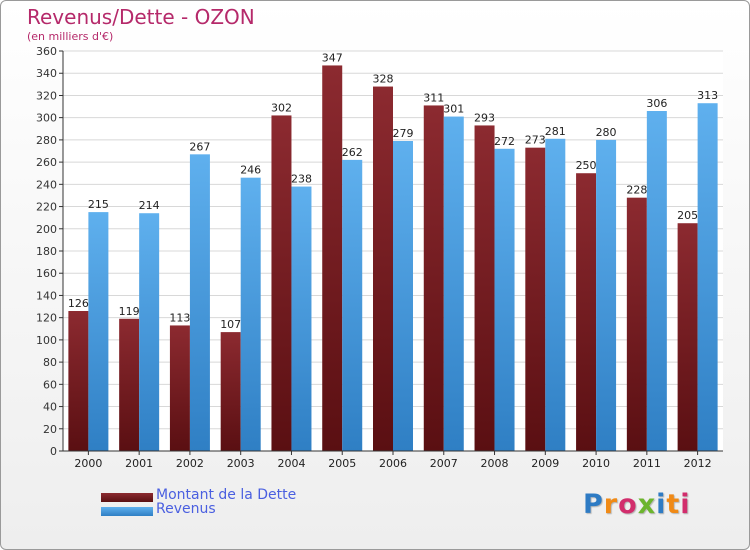 The image size is (750, 550). What do you see at coordinates (291, 463) in the screenshot?
I see `x-tick-label: 2004` at bounding box center [291, 463].